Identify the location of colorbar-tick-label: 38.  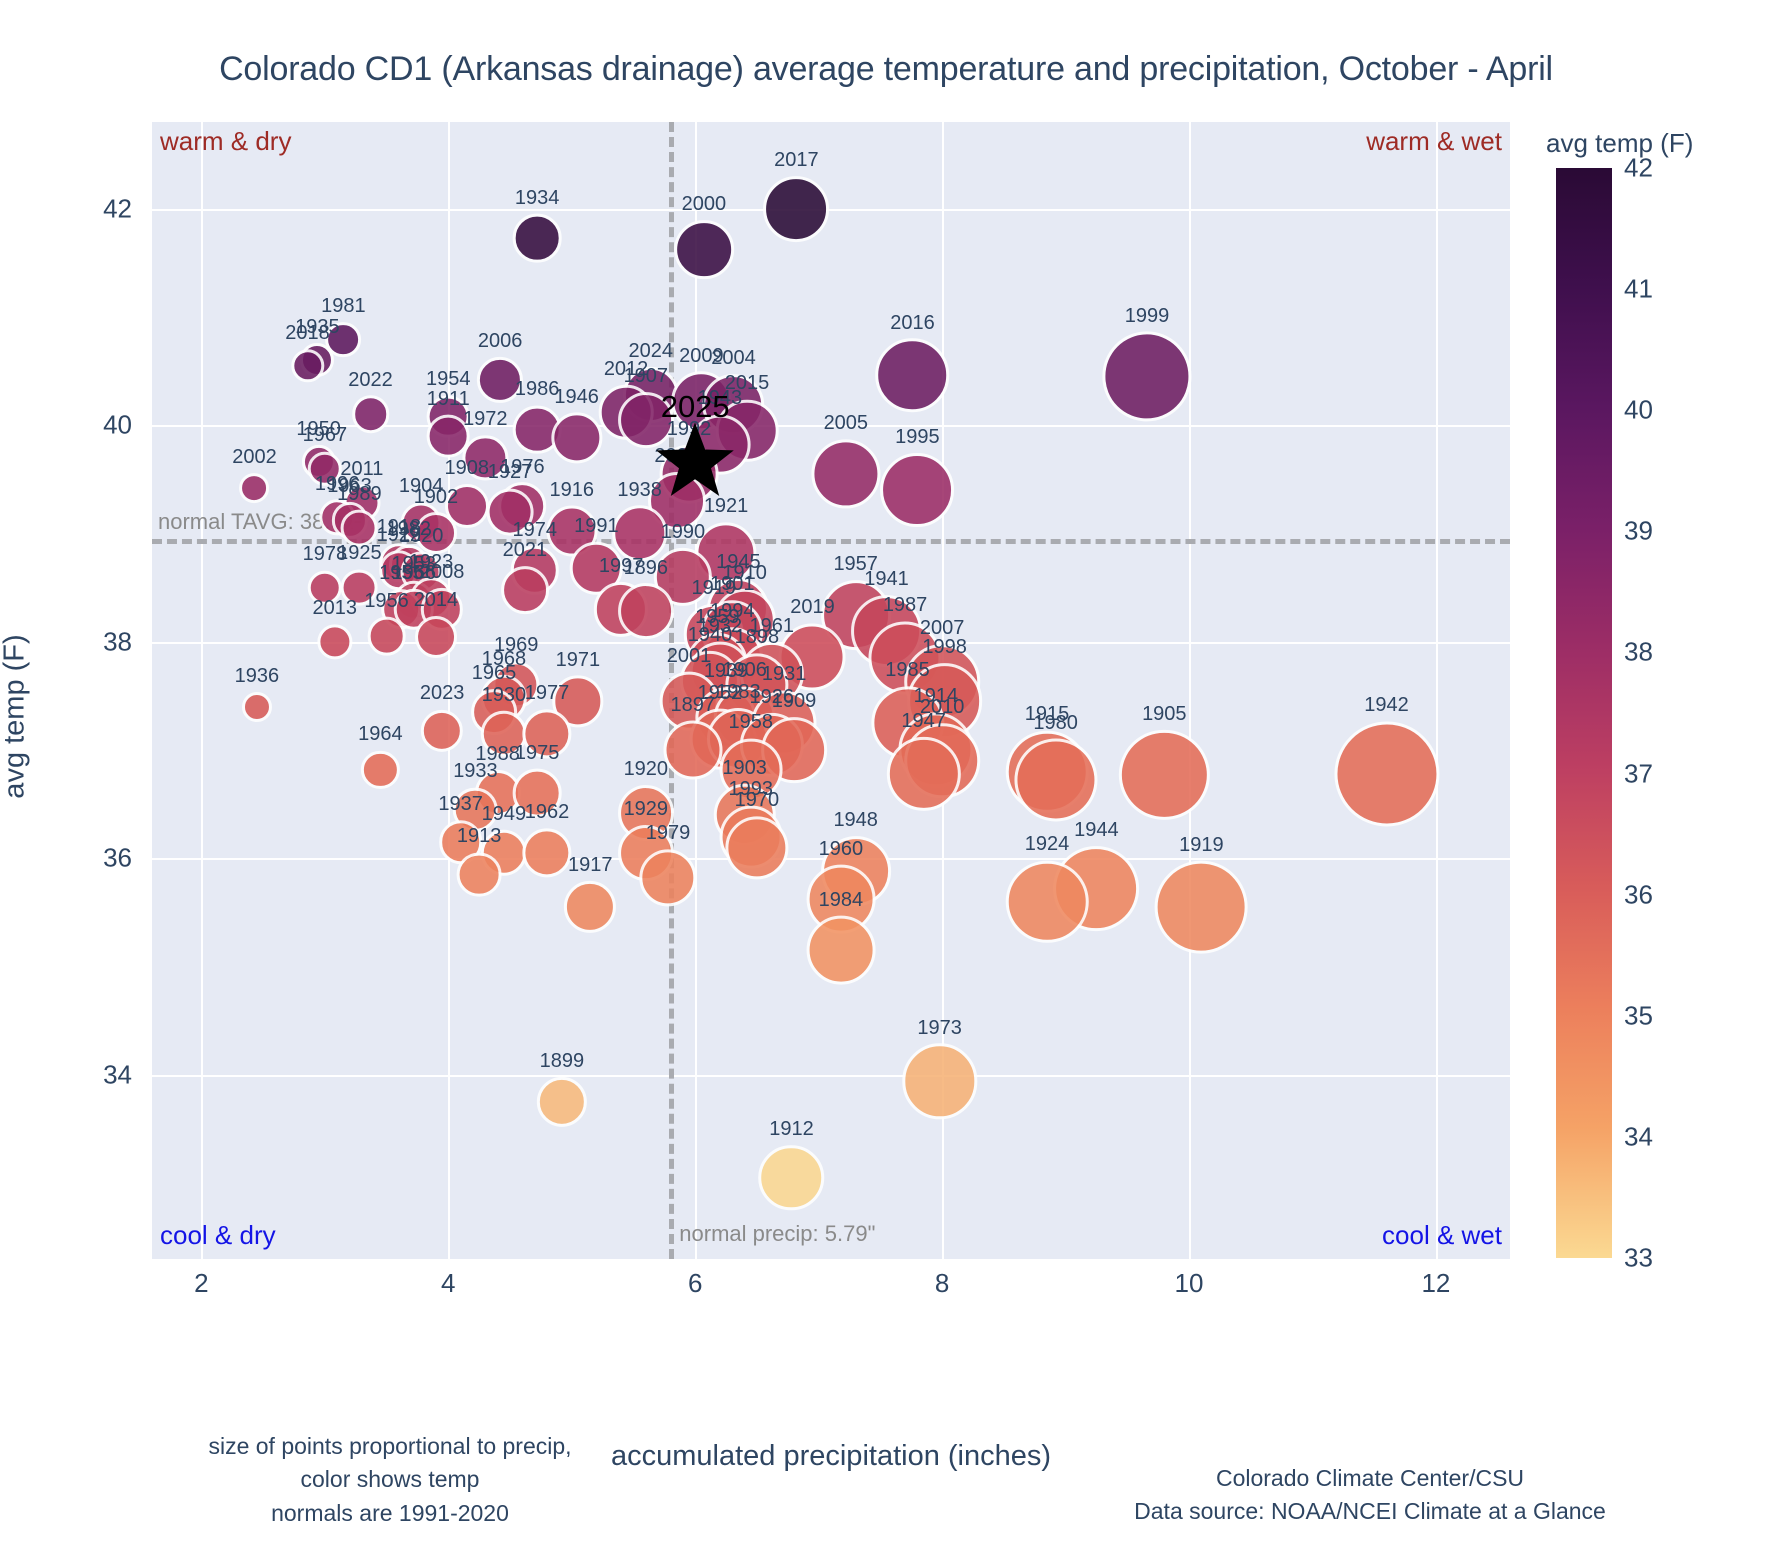
(1638, 651).